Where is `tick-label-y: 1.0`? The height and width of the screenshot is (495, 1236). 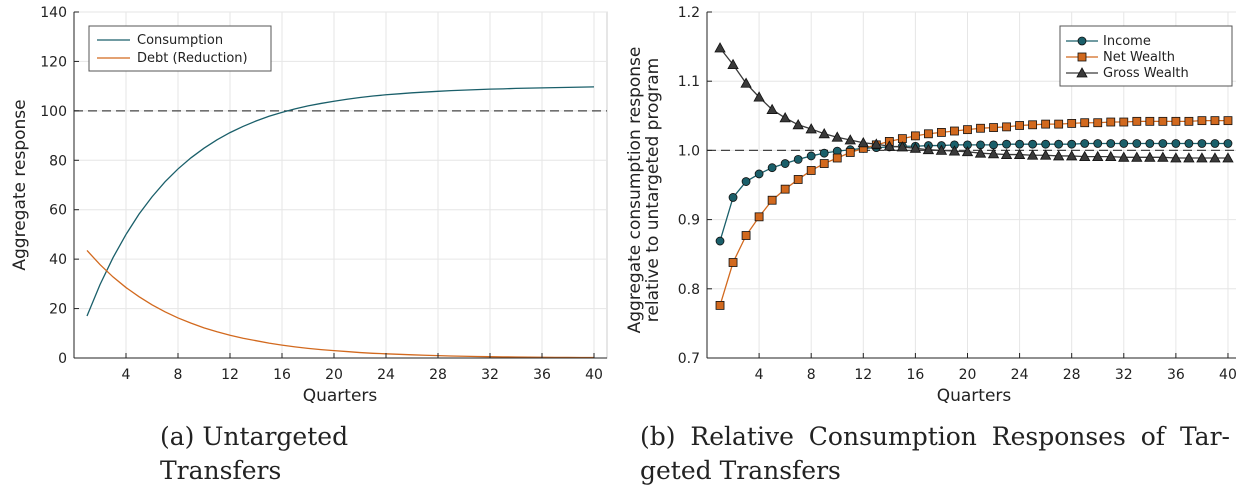 tick-label-y: 1.0 is located at coordinates (689, 151).